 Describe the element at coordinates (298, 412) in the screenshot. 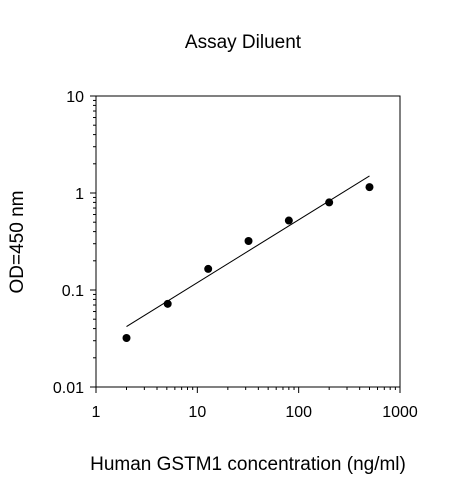

I see `x-tick-label: 100` at that location.